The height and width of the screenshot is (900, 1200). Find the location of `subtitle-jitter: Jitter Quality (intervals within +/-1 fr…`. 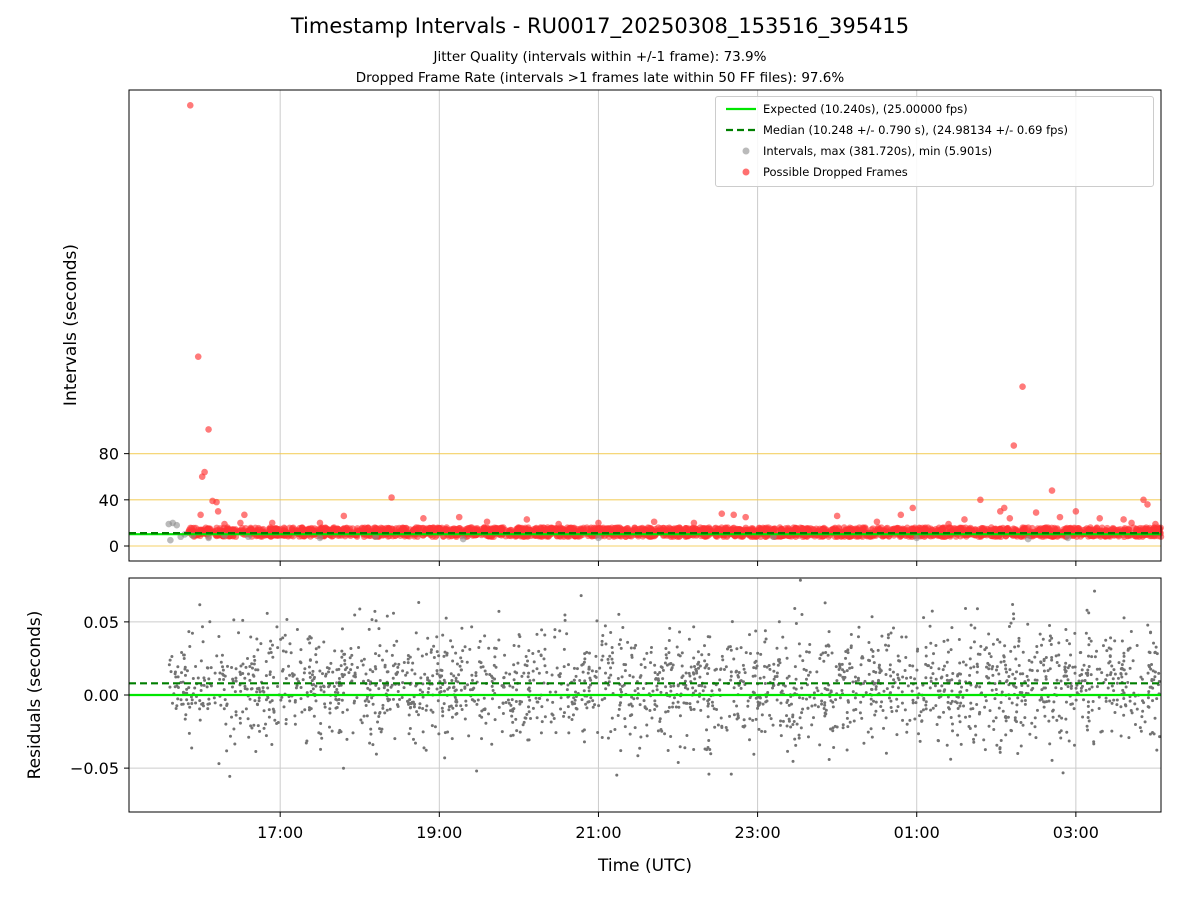

subtitle-jitter: Jitter Quality (intervals within +/-1 fr… is located at coordinates (600, 57).